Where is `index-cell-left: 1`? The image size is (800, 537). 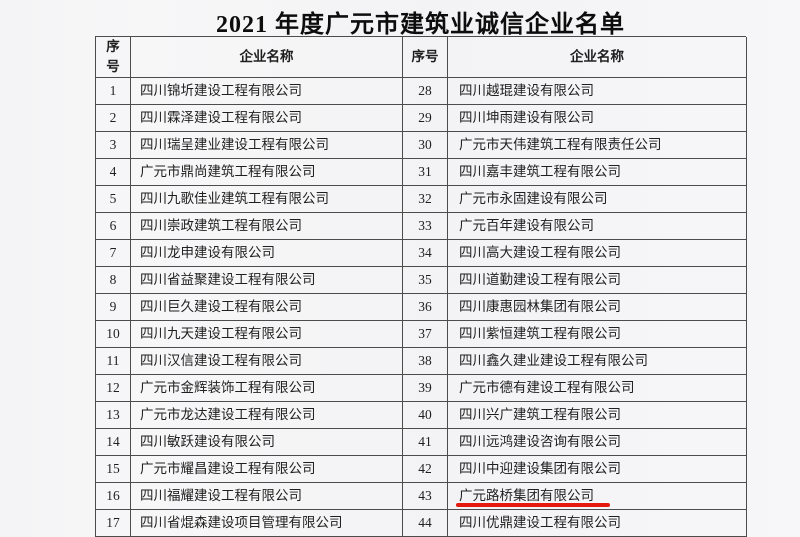 index-cell-left: 1 is located at coordinates (113, 91).